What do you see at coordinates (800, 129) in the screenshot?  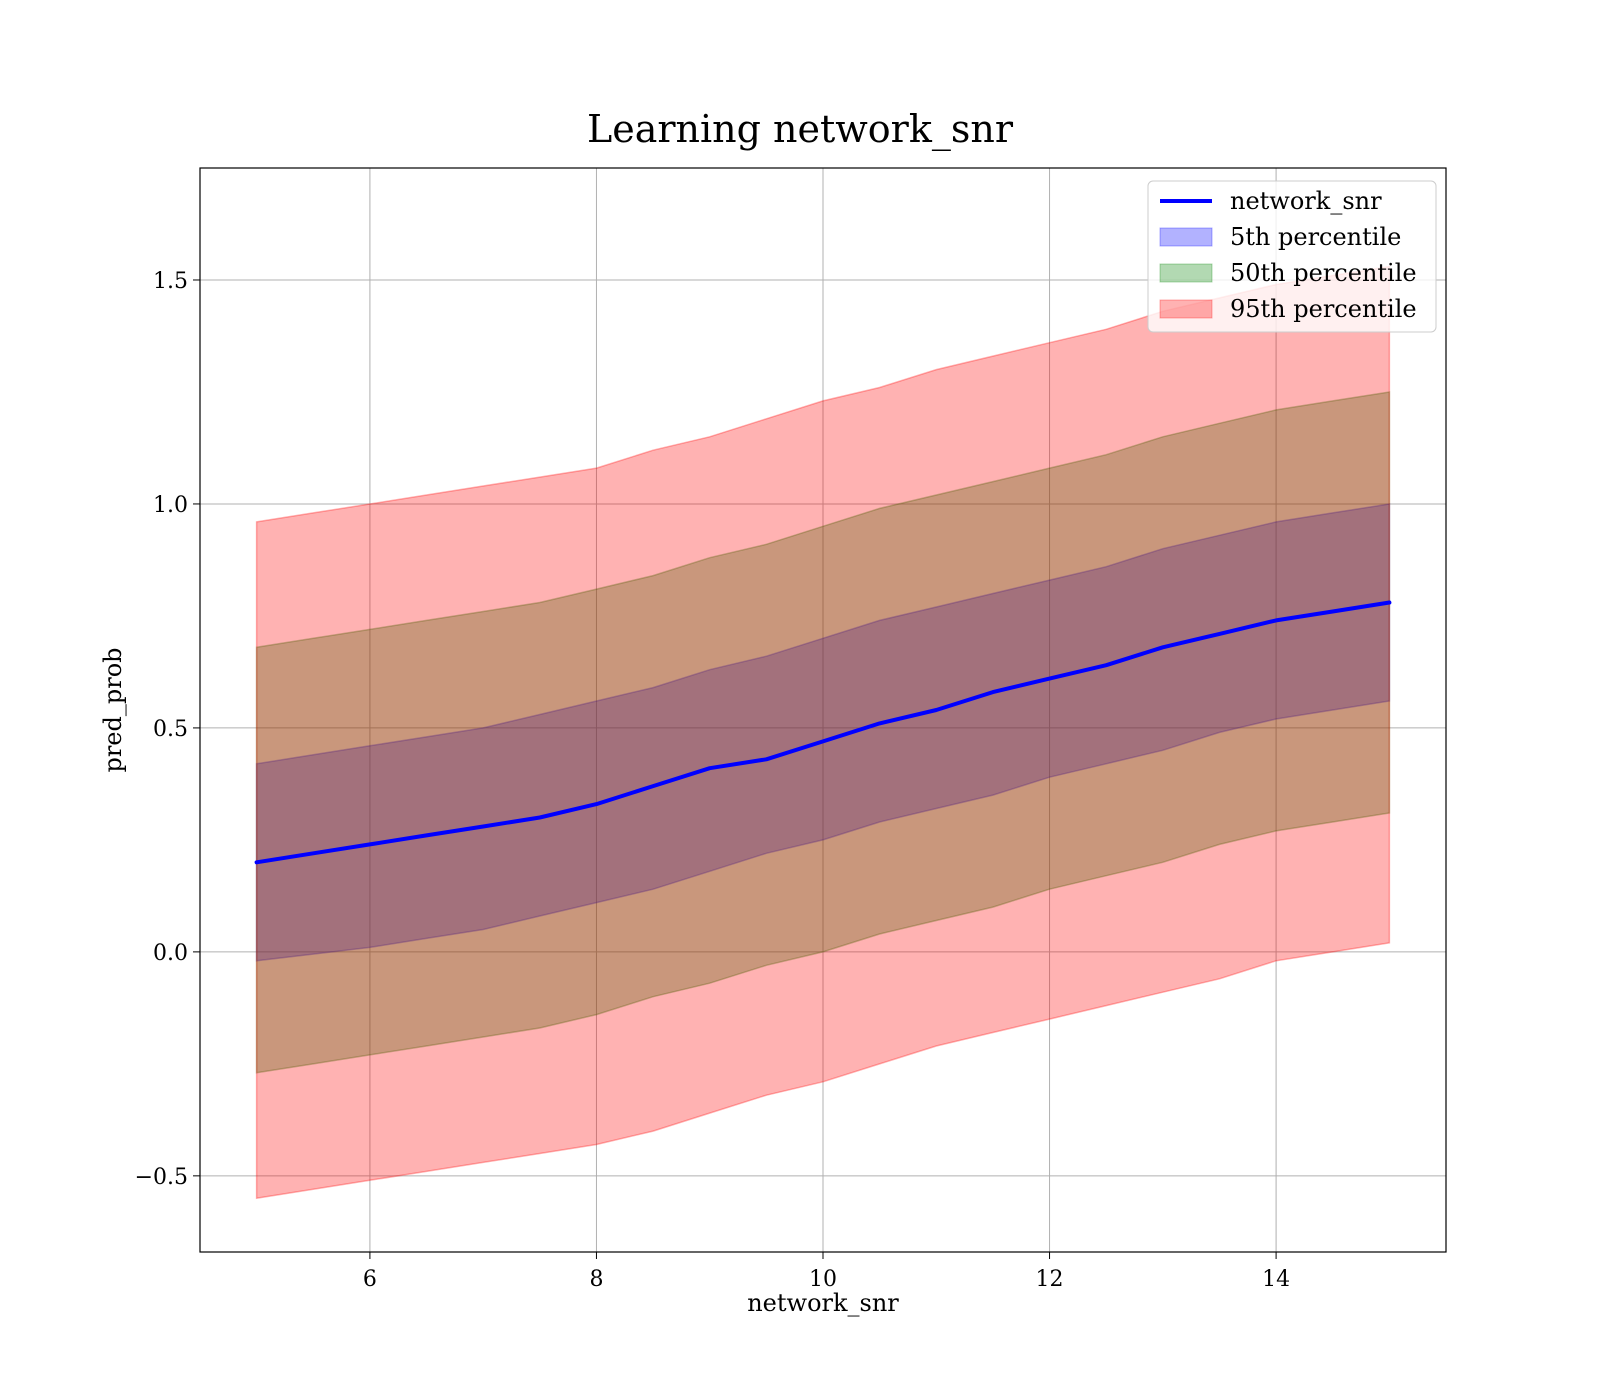 I see `chart-title: Learning network_snr` at bounding box center [800, 129].